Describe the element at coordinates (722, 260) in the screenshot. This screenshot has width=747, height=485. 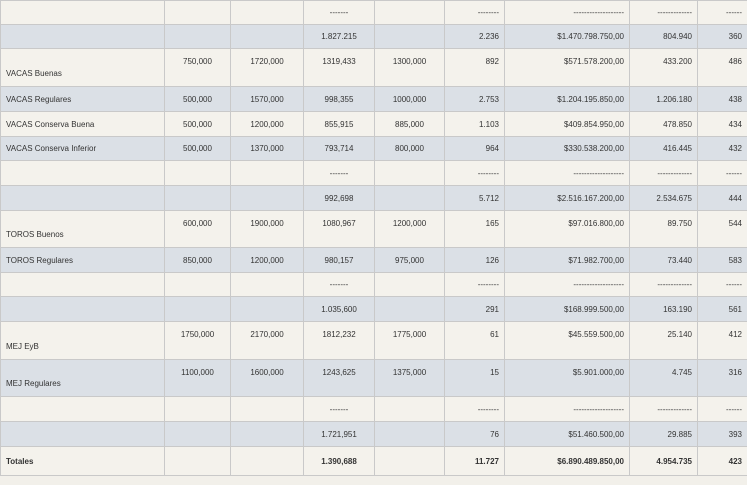
I see `table-cell: 583` at that location.